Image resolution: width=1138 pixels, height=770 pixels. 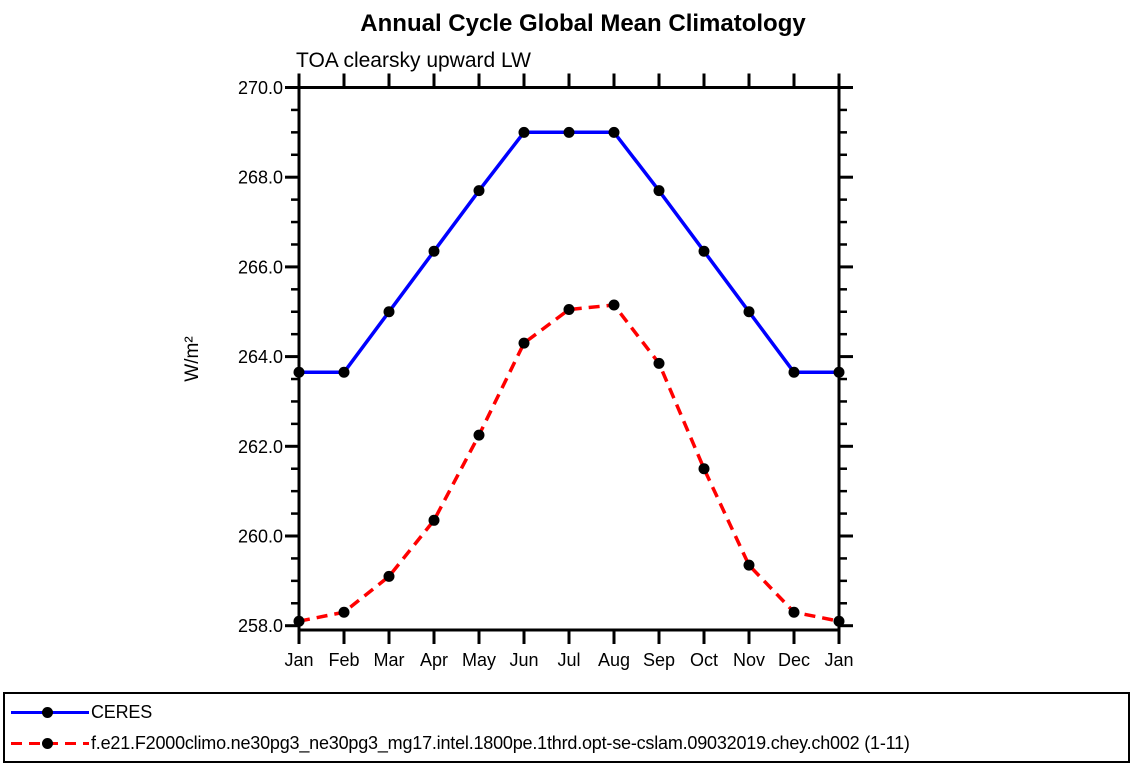 I want to click on x-tick-label: Dec, so click(x=794, y=660).